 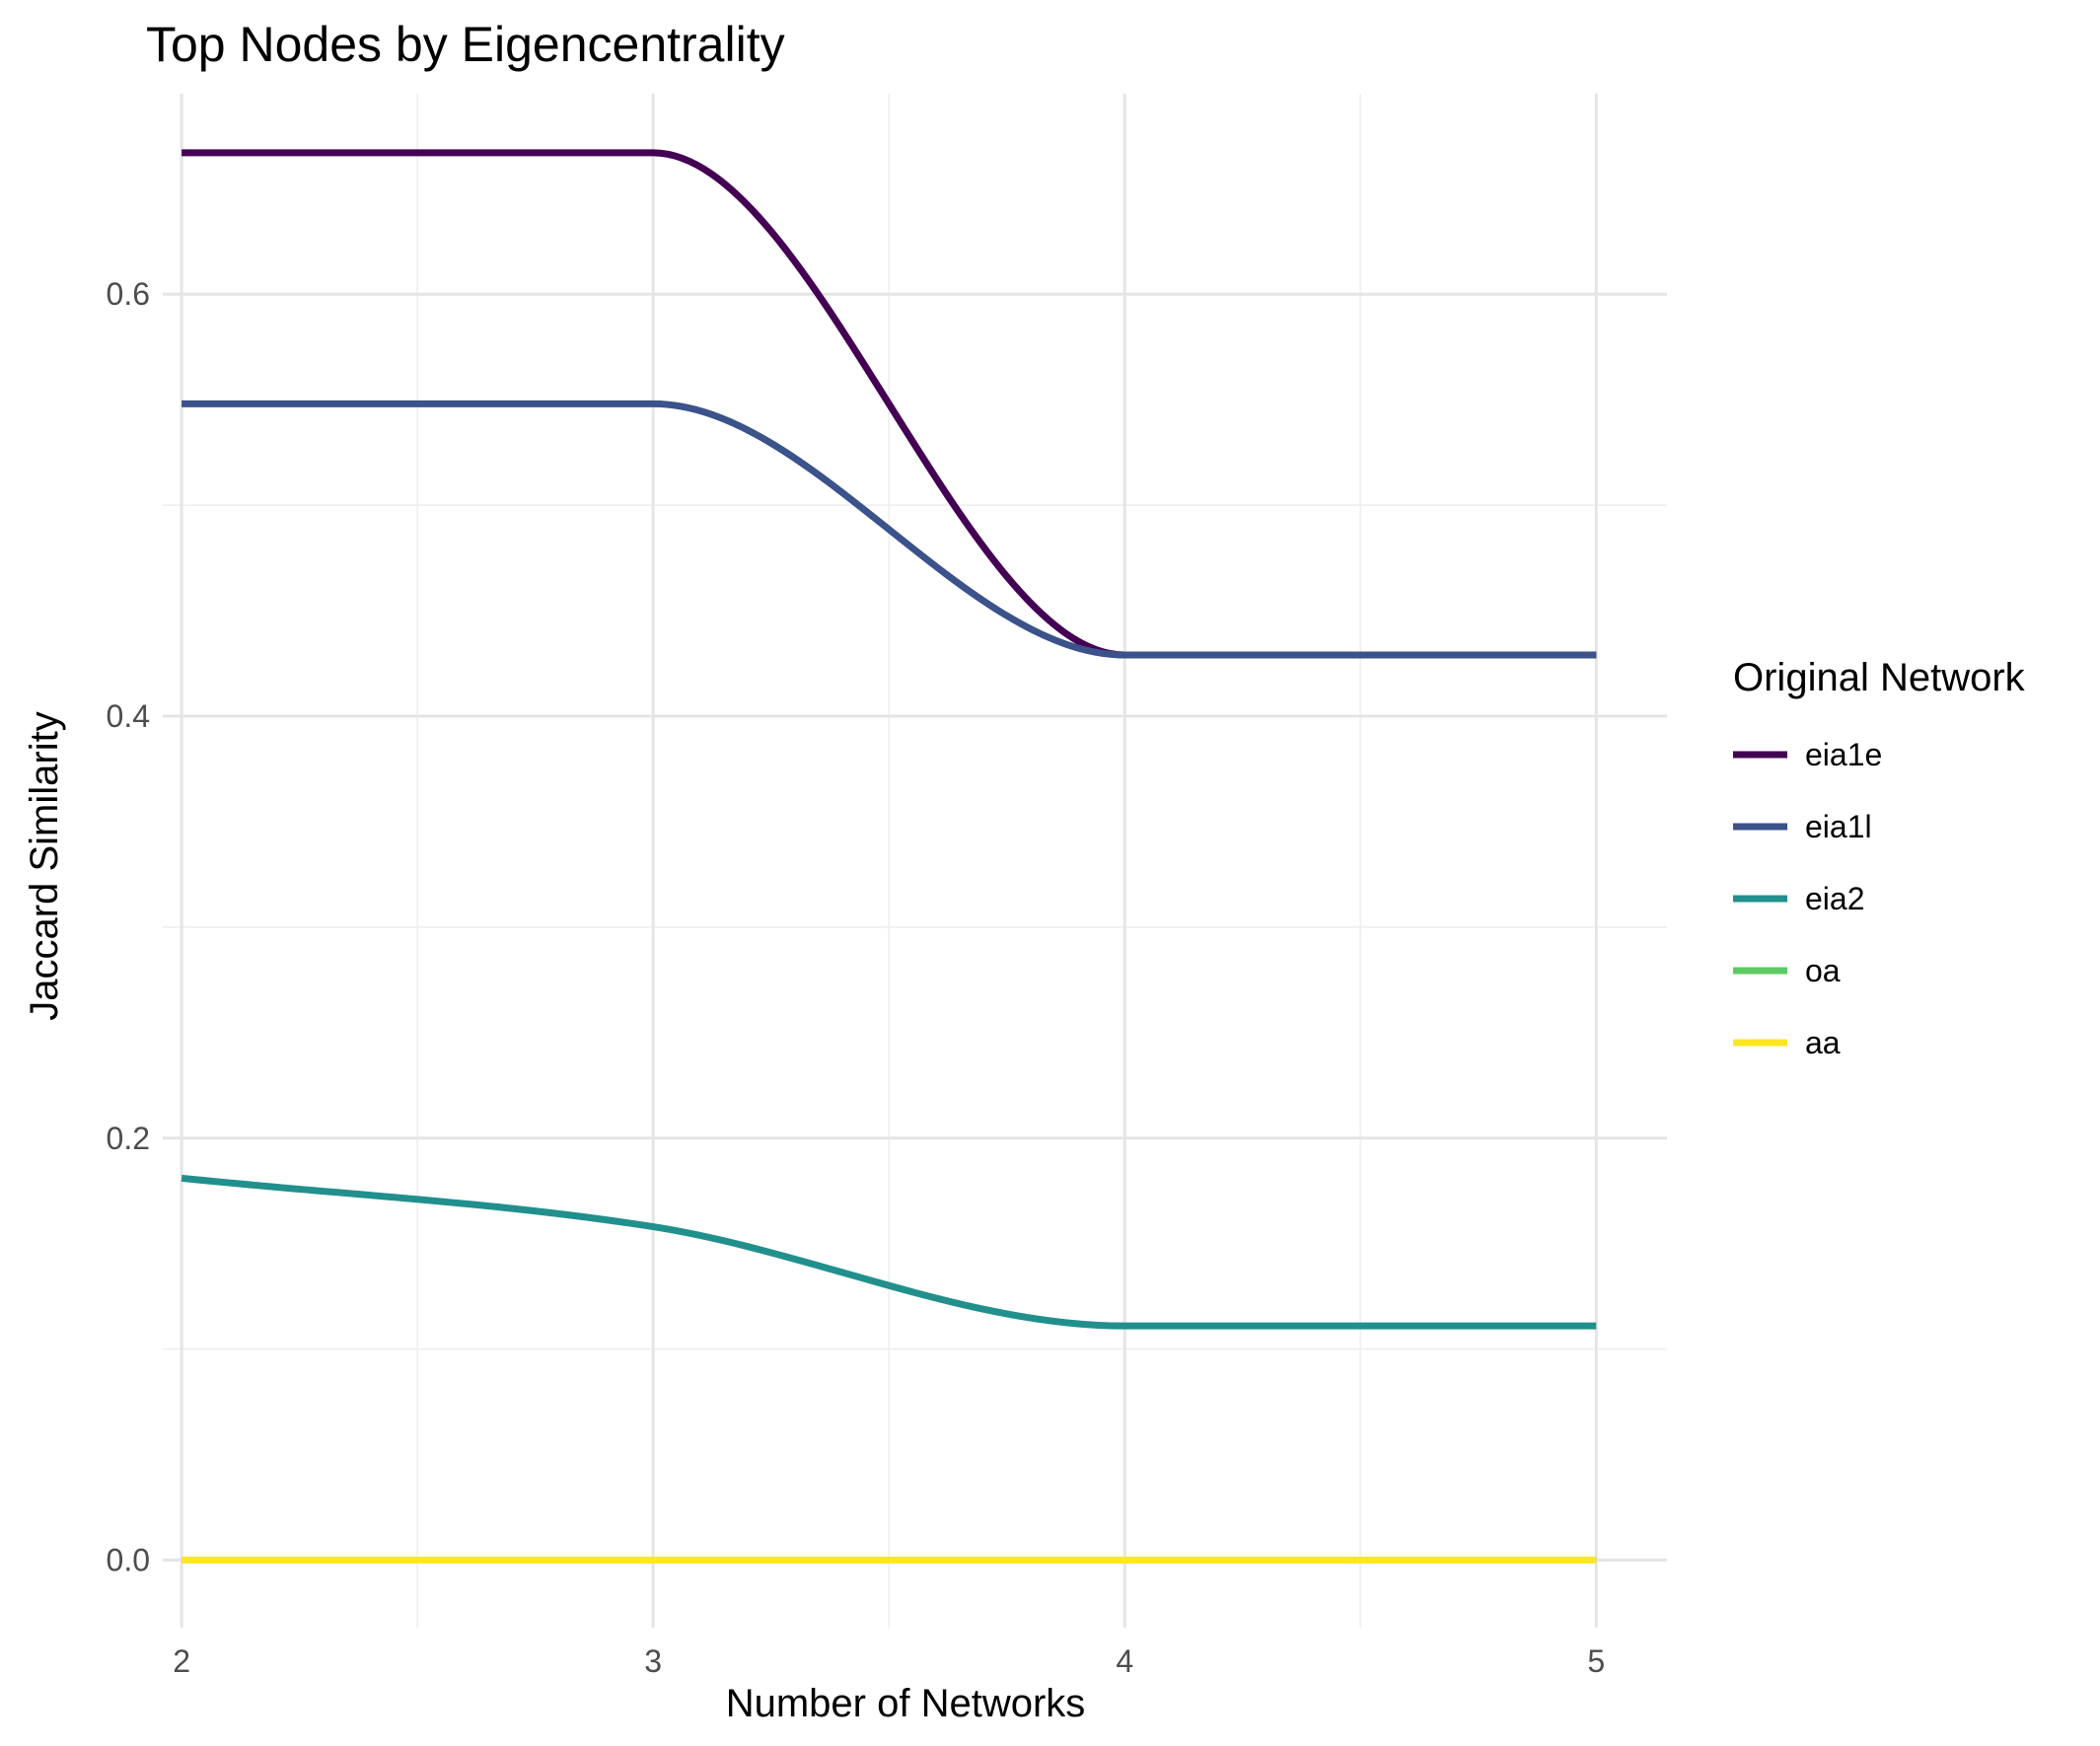 What do you see at coordinates (128, 926) in the screenshot?
I see `y-axis-ticks: 0.0 0.2 0.4 0.6` at bounding box center [128, 926].